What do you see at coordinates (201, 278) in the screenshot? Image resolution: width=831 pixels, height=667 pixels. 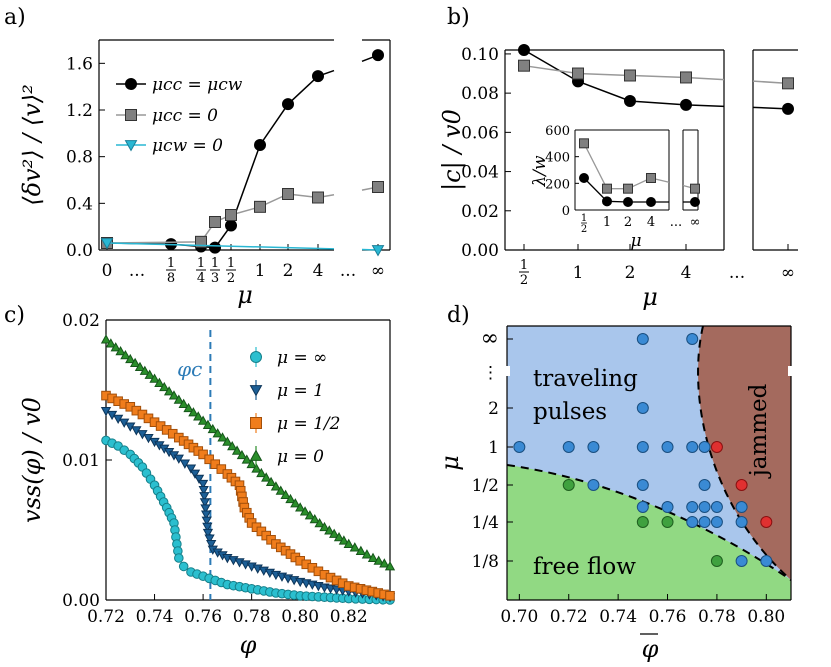 I see `panel-a-xtick-label-den: 4` at bounding box center [201, 278].